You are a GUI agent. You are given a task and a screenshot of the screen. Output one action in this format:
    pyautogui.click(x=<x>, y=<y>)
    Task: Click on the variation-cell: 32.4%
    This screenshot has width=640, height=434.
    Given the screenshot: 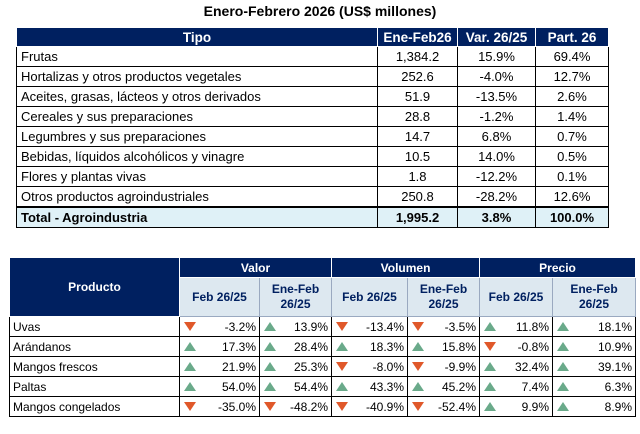 What is the action you would take?
    pyautogui.click(x=516, y=366)
    